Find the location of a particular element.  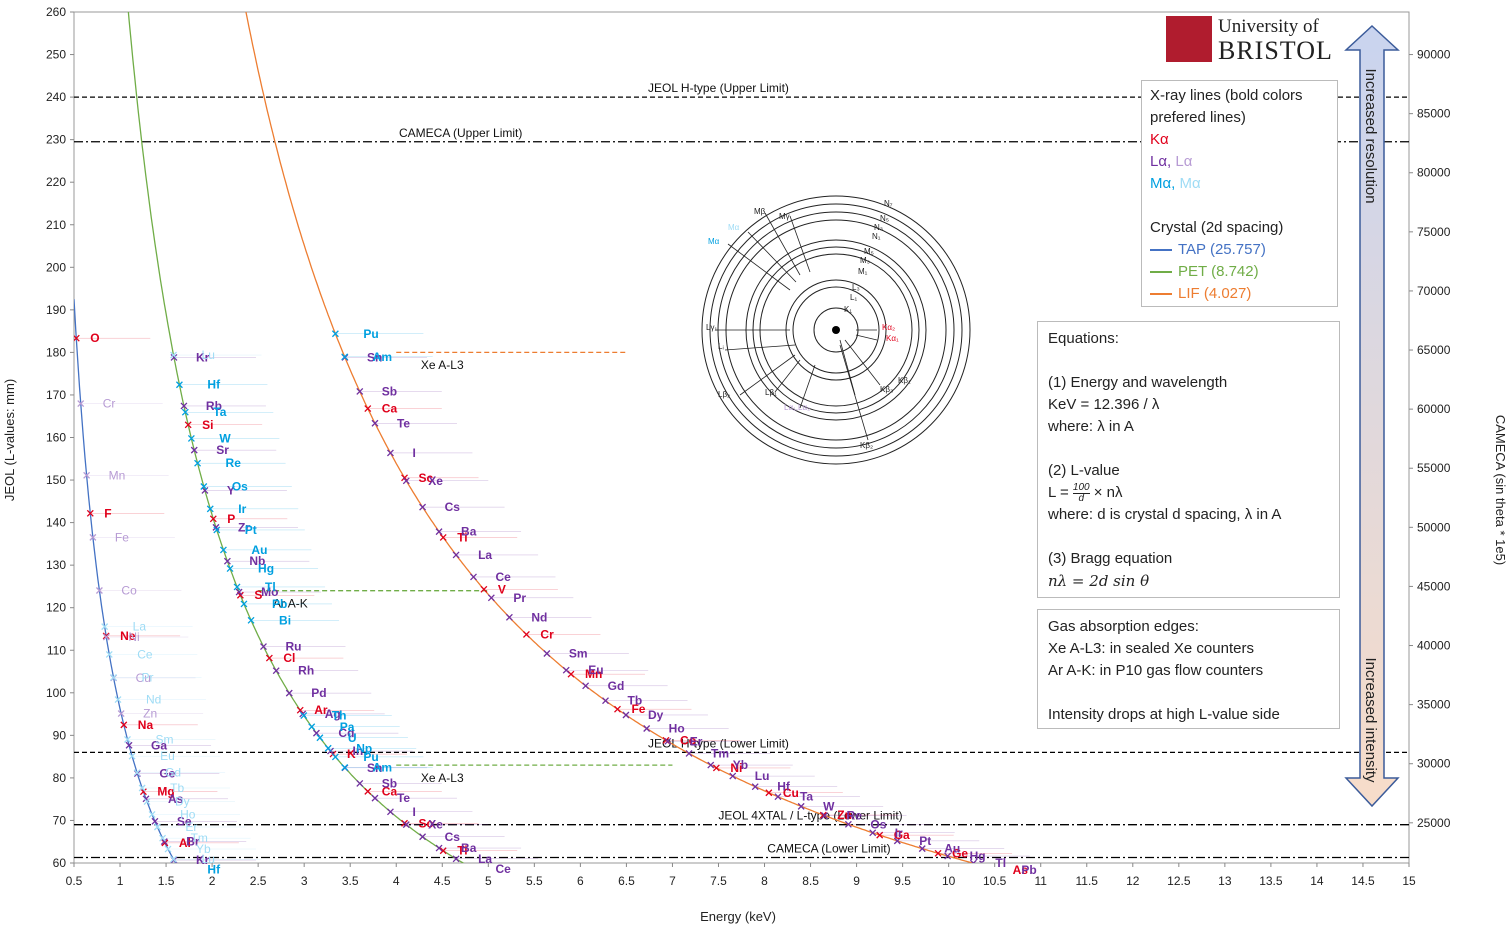

left-axis-title: JEOL (L-values: mm) is located at coordinates (9, 440).